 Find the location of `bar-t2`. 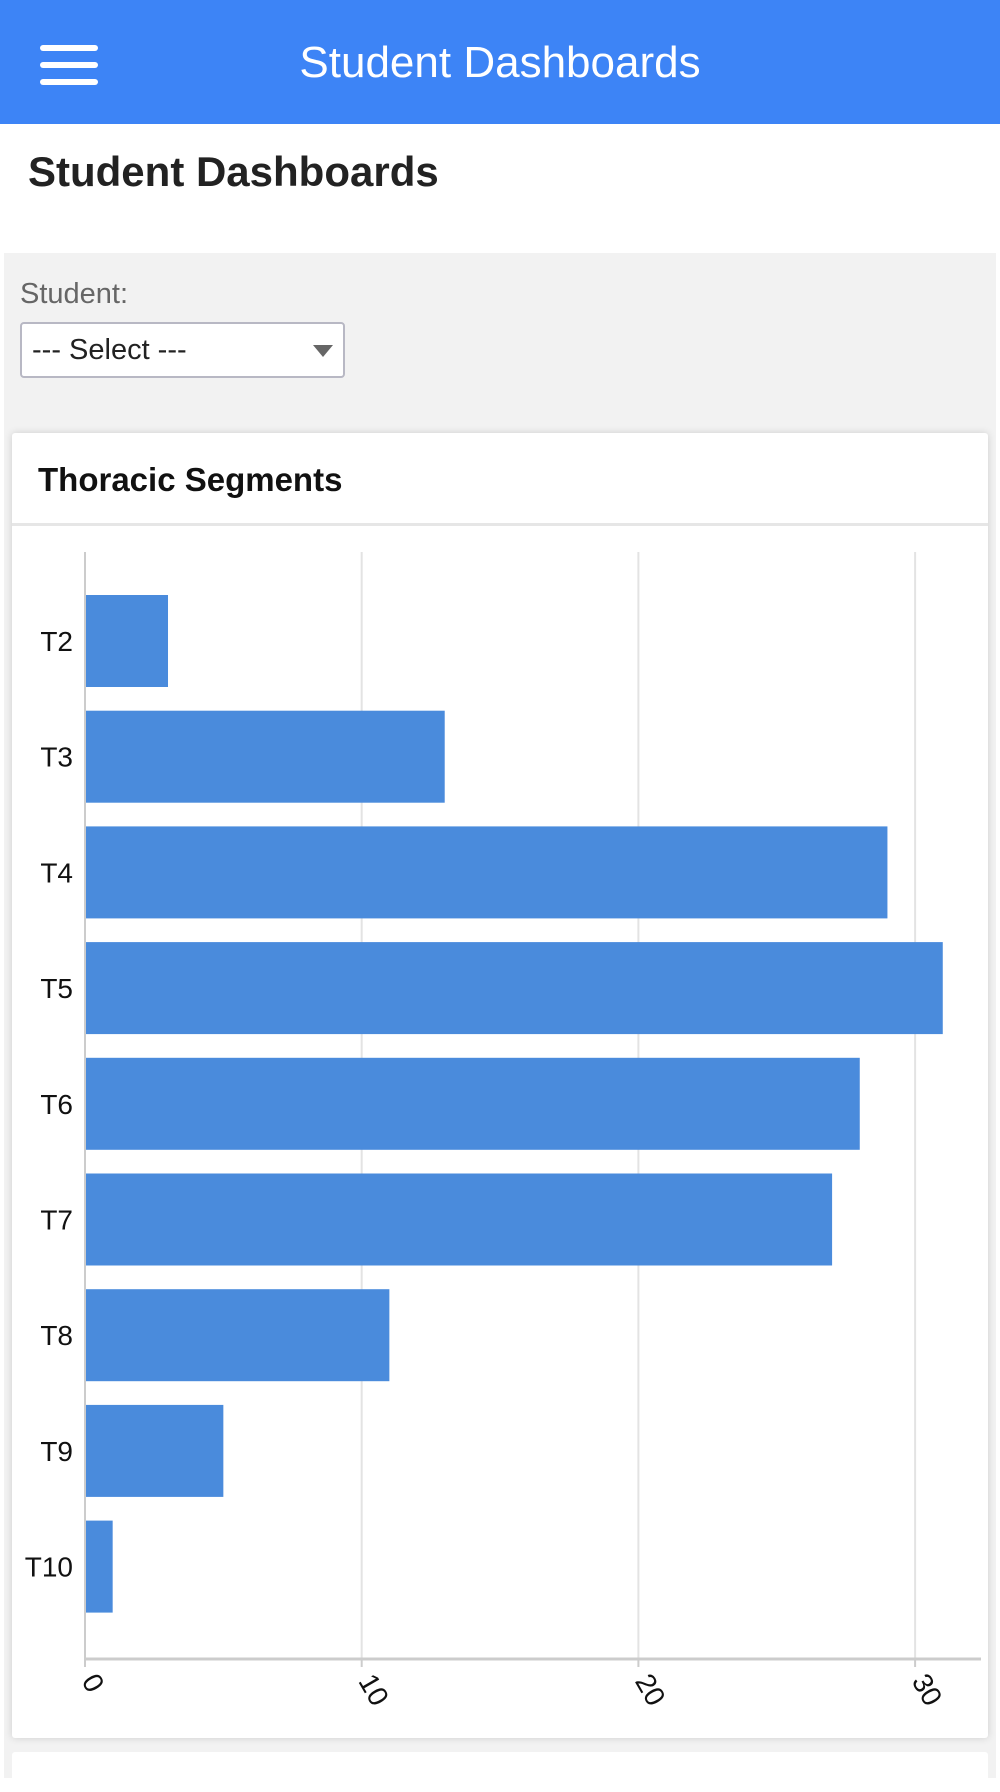

bar-t2 is located at coordinates (127, 641).